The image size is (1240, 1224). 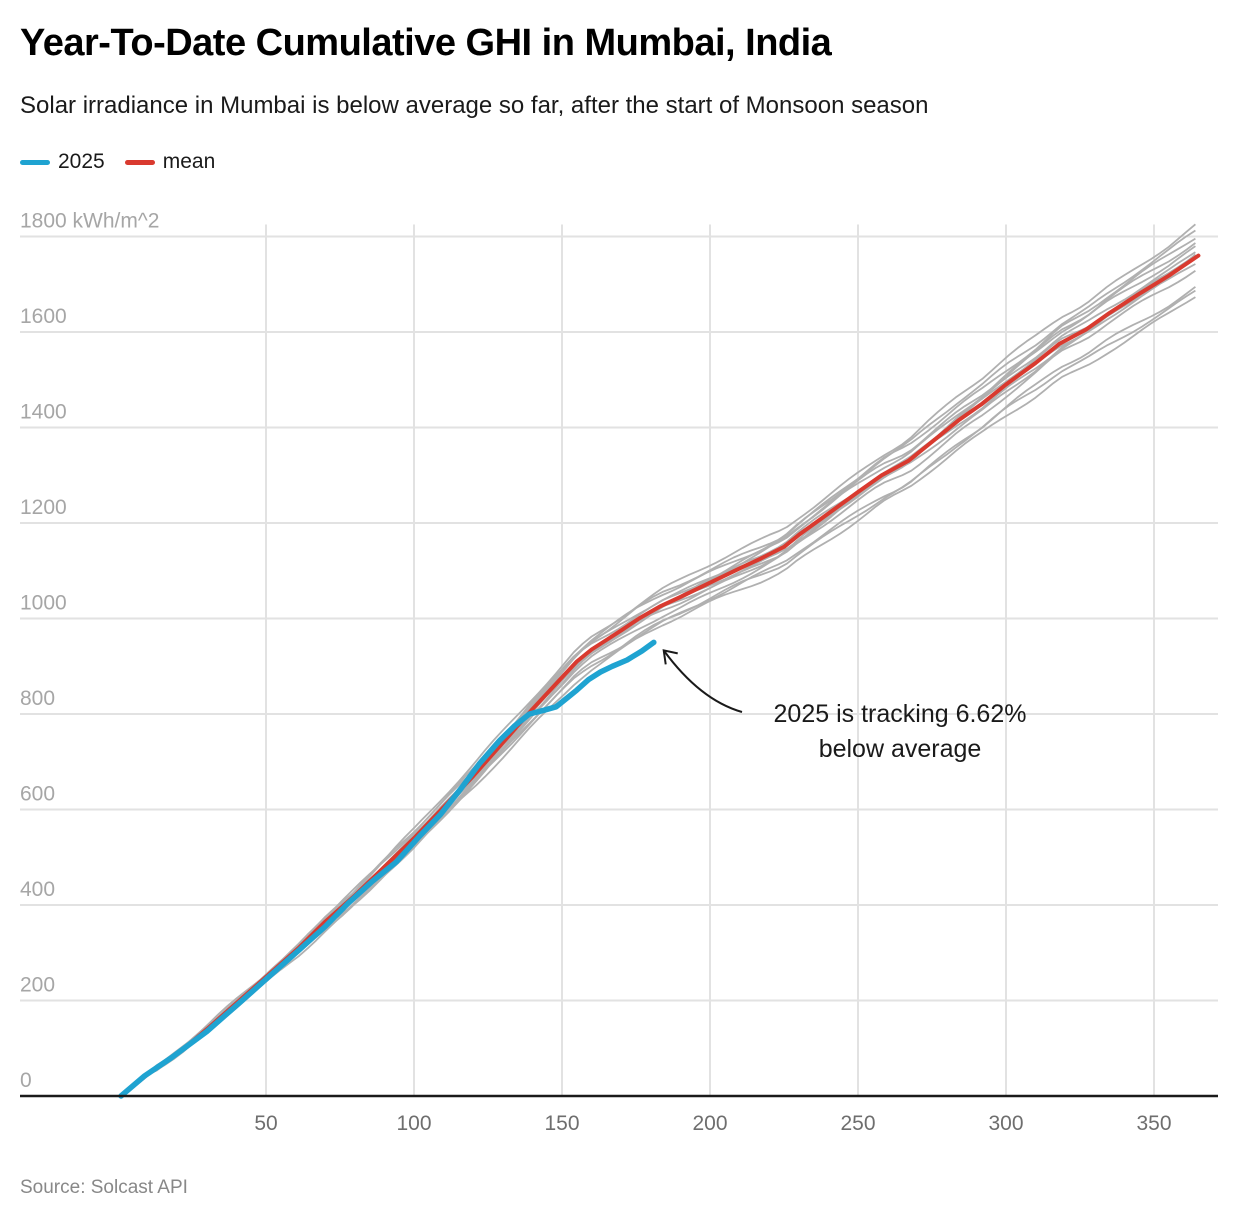 I want to click on x-tick-label: 150, so click(x=561, y=1123).